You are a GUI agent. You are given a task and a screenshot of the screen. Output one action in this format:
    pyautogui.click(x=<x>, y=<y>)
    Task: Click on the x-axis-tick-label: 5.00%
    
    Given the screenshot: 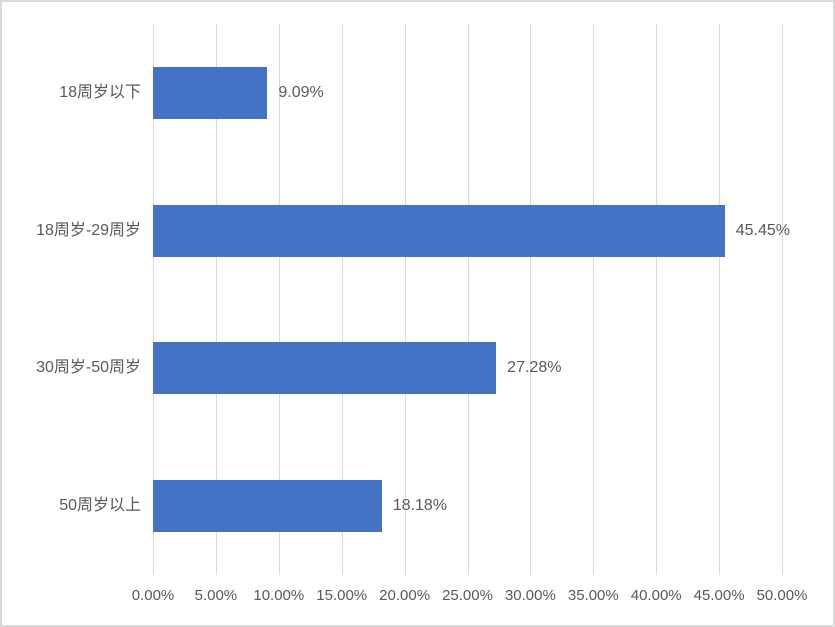 What is the action you would take?
    pyautogui.click(x=216, y=595)
    